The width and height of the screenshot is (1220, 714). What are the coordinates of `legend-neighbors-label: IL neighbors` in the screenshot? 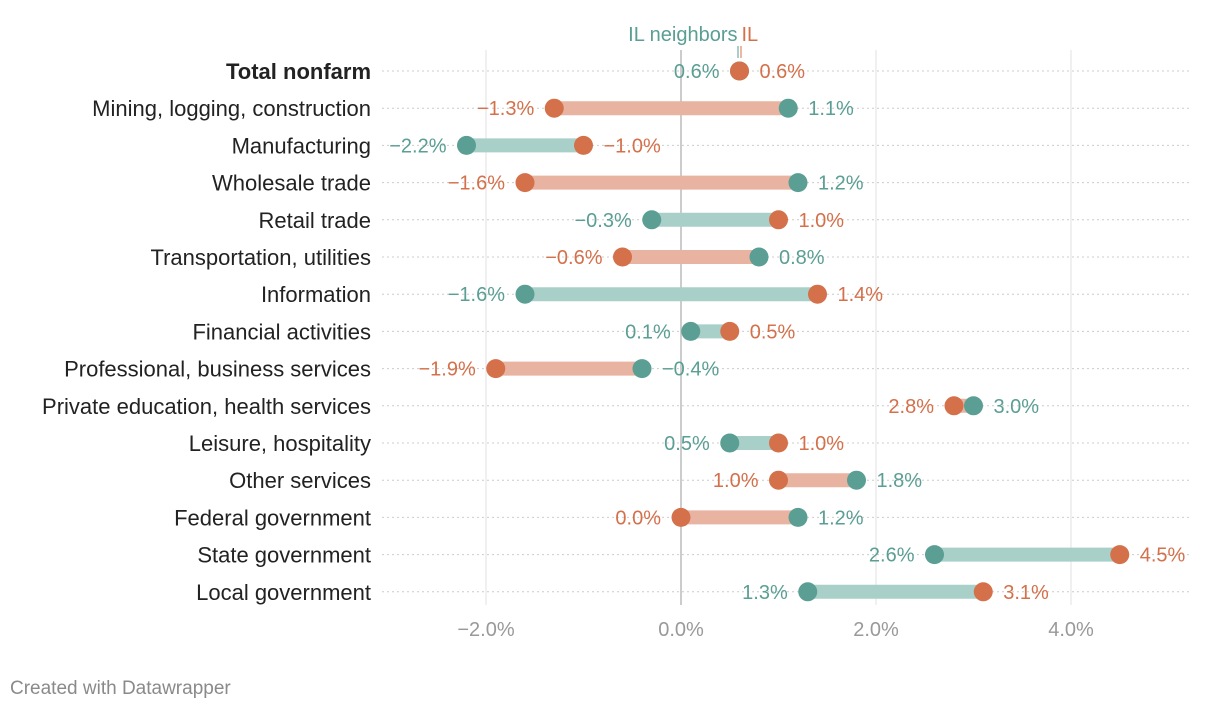 It's located at (682, 35).